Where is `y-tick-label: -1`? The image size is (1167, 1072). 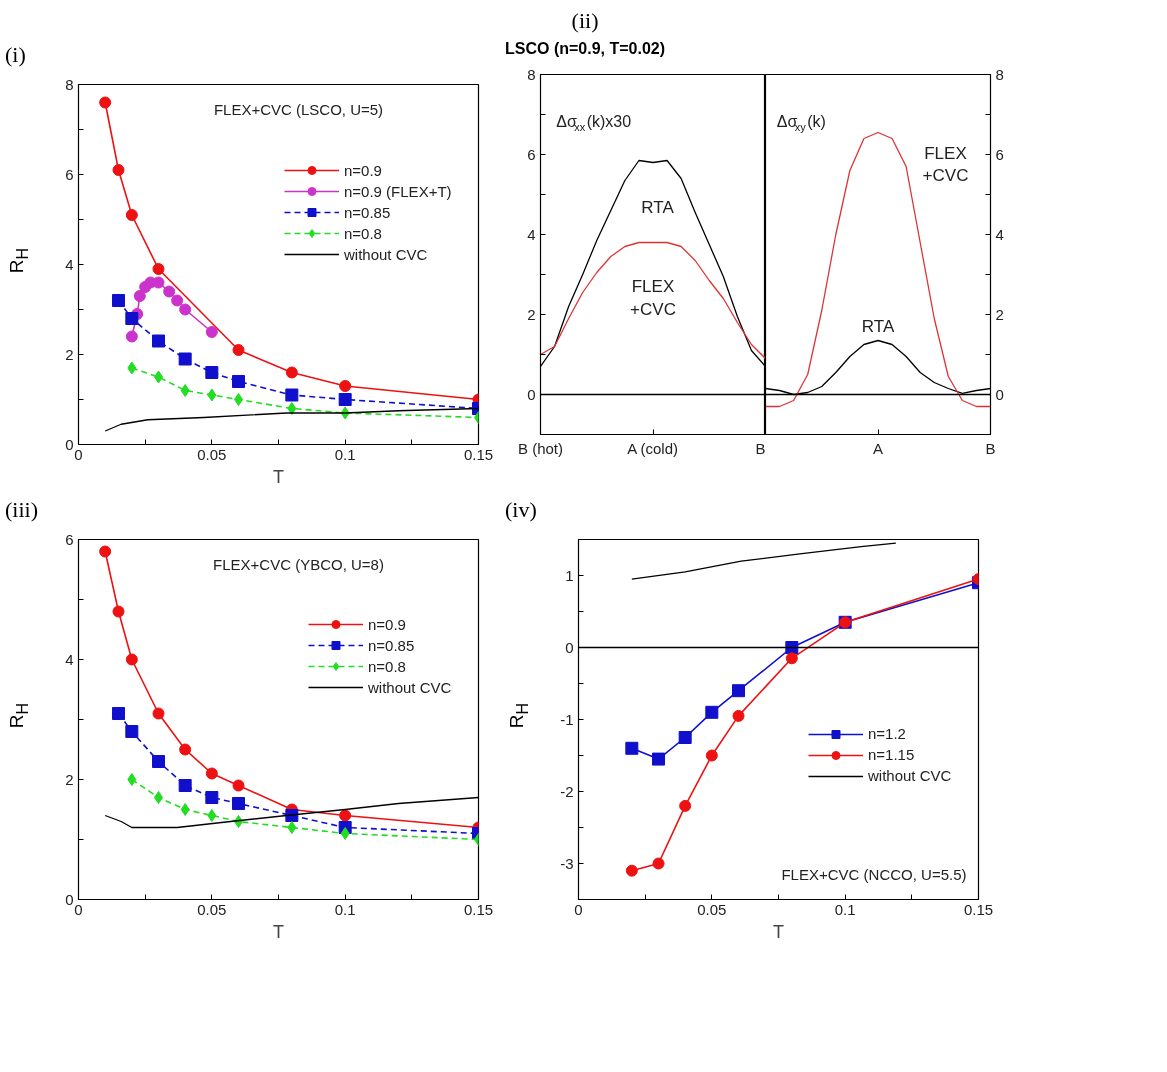
y-tick-label: -1 is located at coordinates (567, 719).